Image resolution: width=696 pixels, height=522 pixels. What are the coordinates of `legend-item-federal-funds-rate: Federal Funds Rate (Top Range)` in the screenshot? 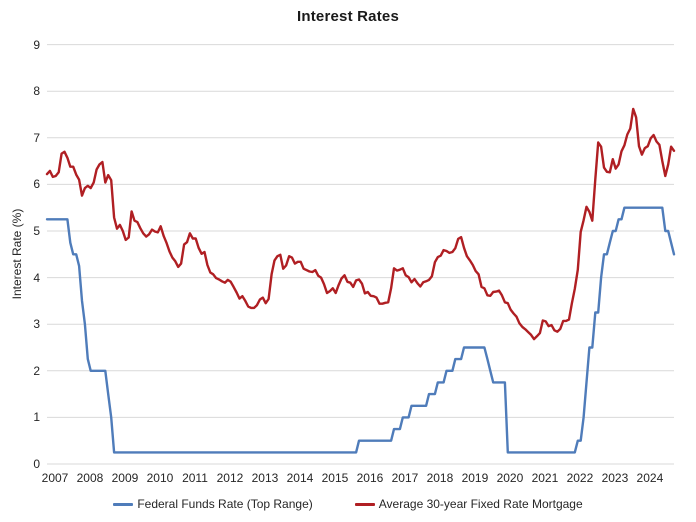 It's located at (213, 504).